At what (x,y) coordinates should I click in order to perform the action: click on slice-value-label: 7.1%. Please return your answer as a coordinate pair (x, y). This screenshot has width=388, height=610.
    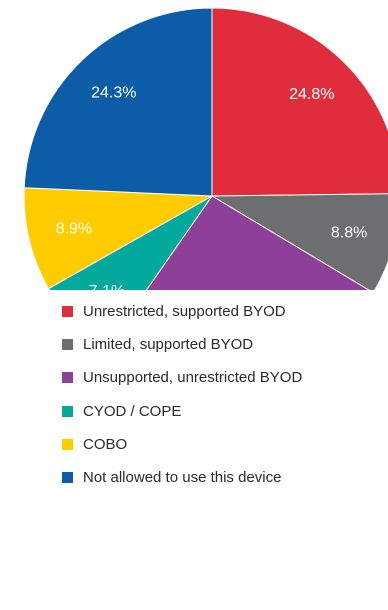
    Looking at the image, I should click on (107, 286).